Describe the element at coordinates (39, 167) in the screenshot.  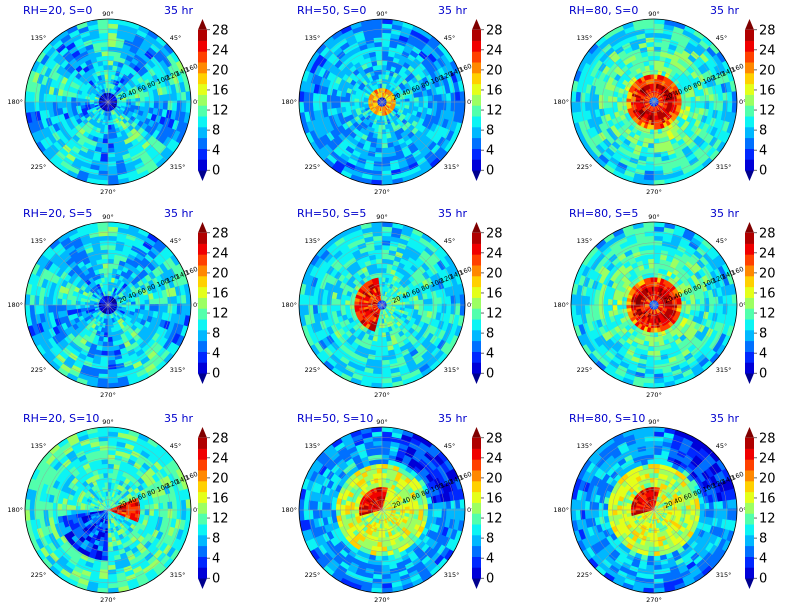
I see `angle-label: 225°` at that location.